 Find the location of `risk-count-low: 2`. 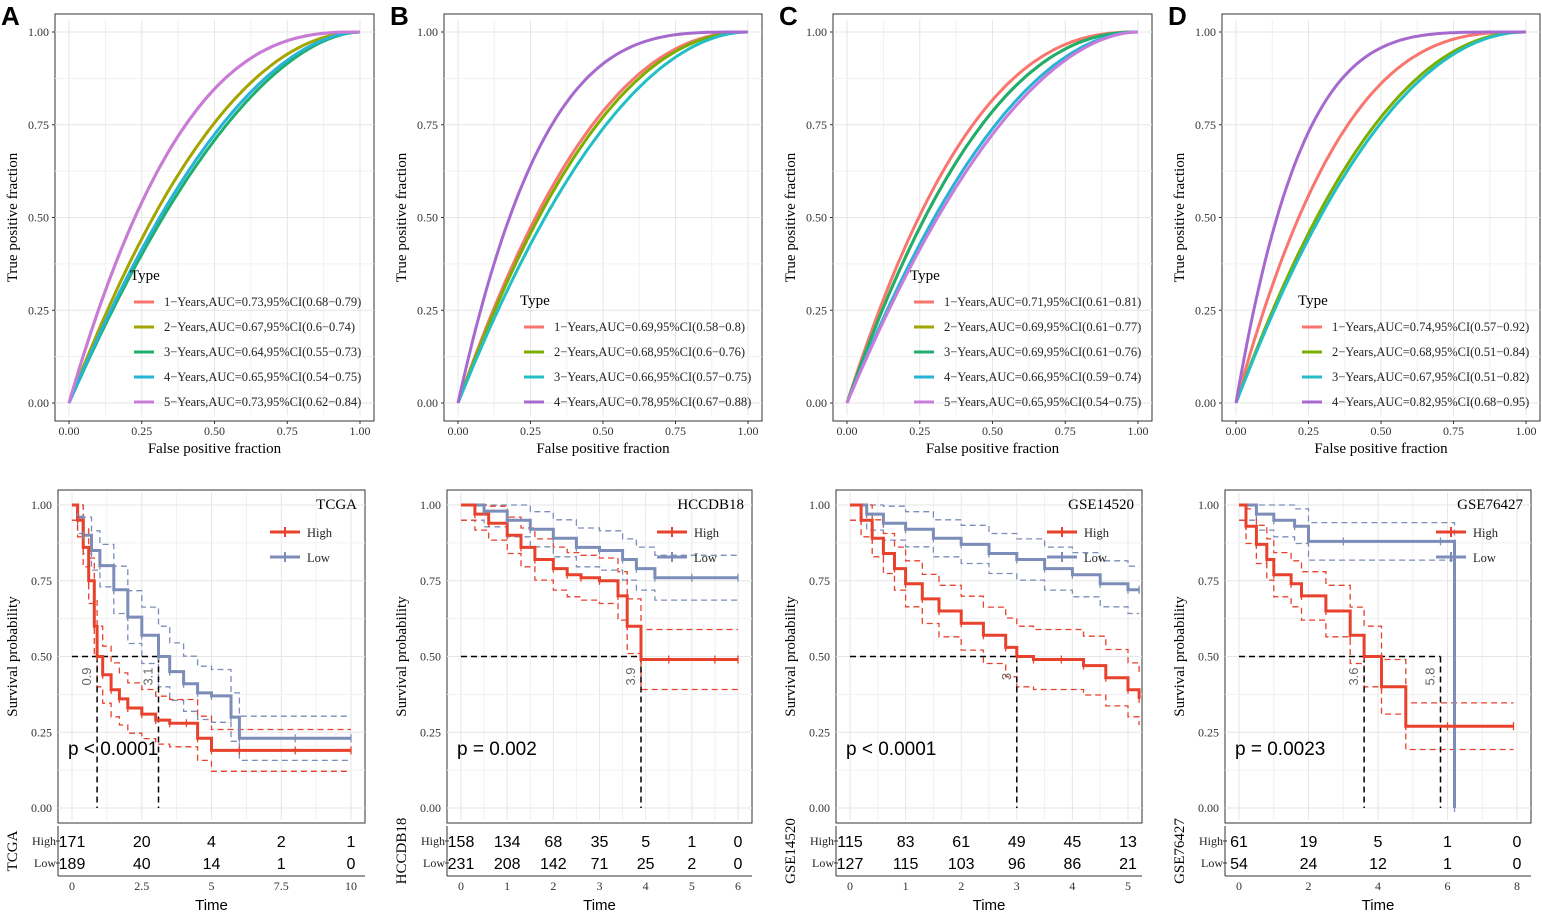

risk-count-low: 2 is located at coordinates (691, 864).